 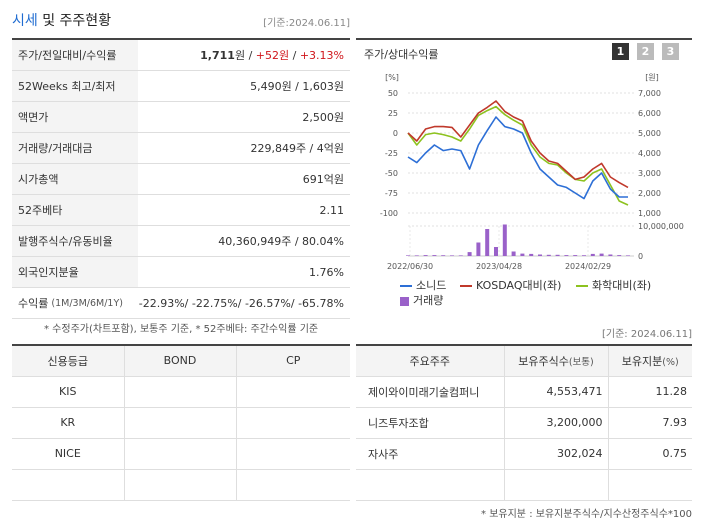 I want to click on col-header: BOND, so click(x=179, y=361).